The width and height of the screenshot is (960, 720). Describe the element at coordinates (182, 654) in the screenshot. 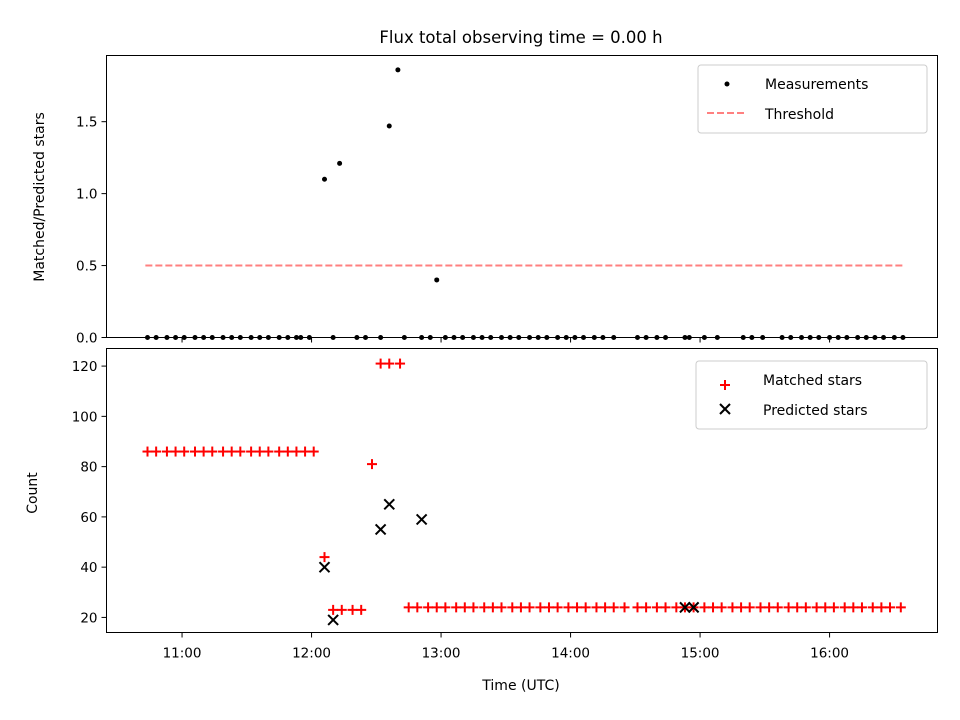

I see `x-tick-label: 11:00` at that location.